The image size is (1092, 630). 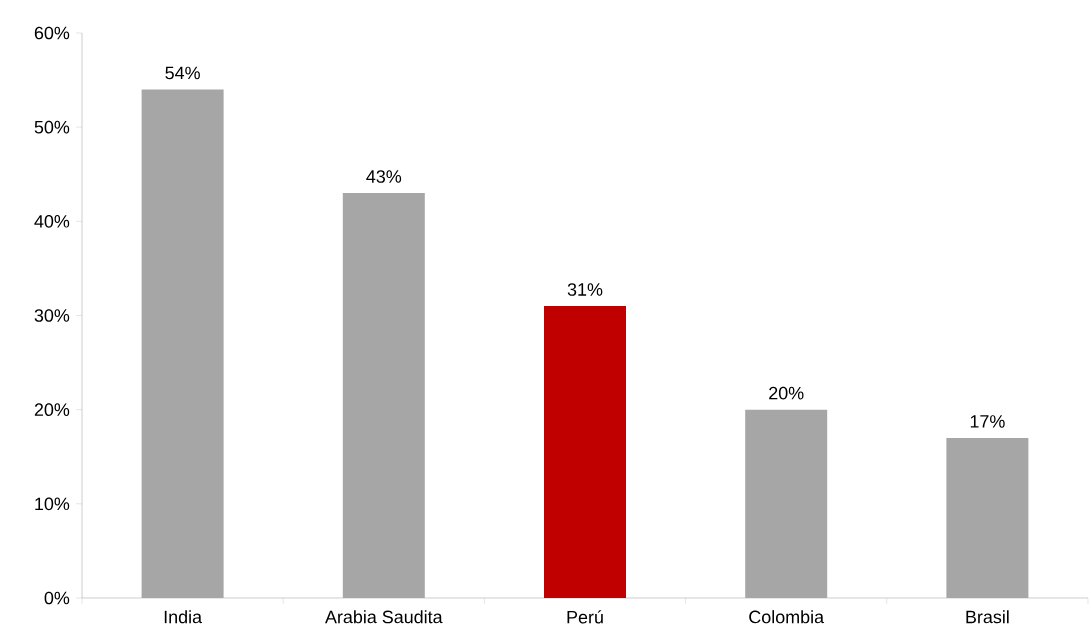 What do you see at coordinates (183, 617) in the screenshot?
I see `x-tick-label: India` at bounding box center [183, 617].